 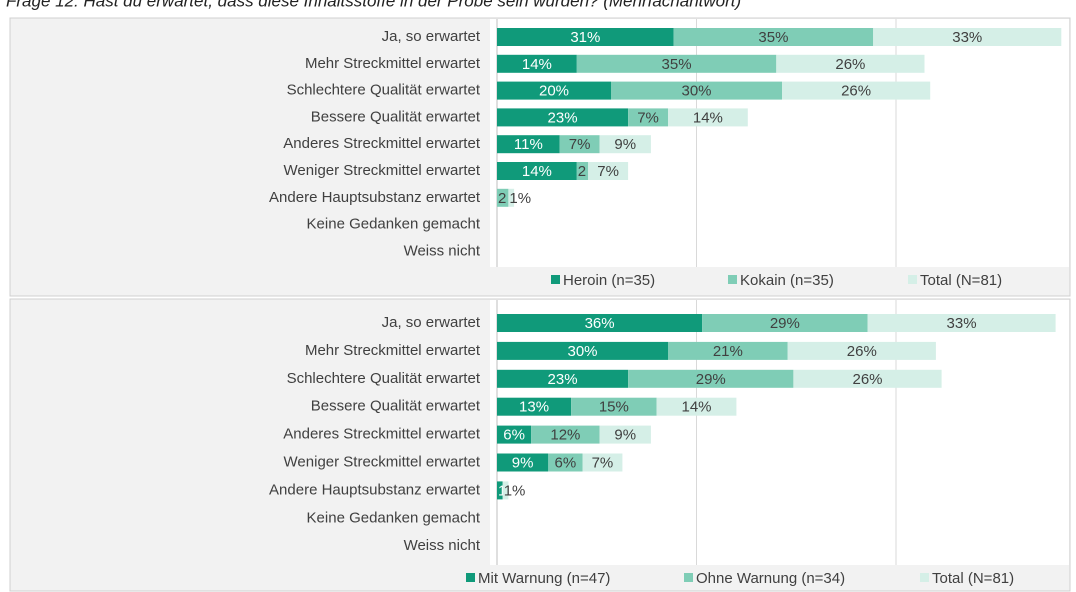 I want to click on data-label: 36%, so click(x=600, y=323).